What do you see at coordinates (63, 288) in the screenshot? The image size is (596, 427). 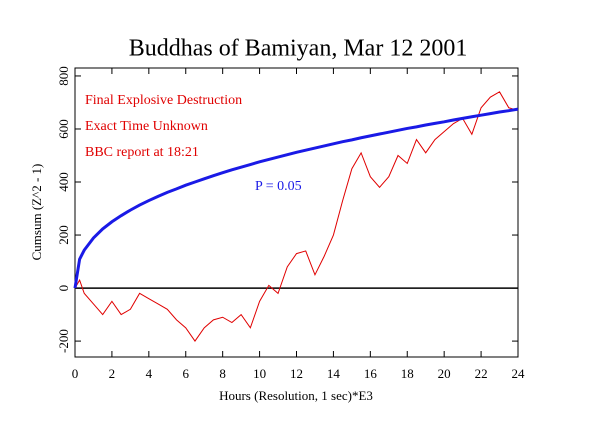 I see `y-tick-label: 0` at bounding box center [63, 288].